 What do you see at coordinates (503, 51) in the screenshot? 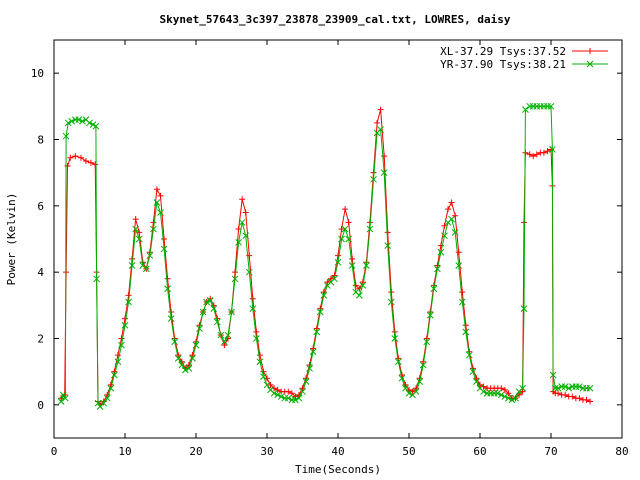
I see `legend-label-xl: XL-37.29 Tsys:37.52` at bounding box center [503, 51].